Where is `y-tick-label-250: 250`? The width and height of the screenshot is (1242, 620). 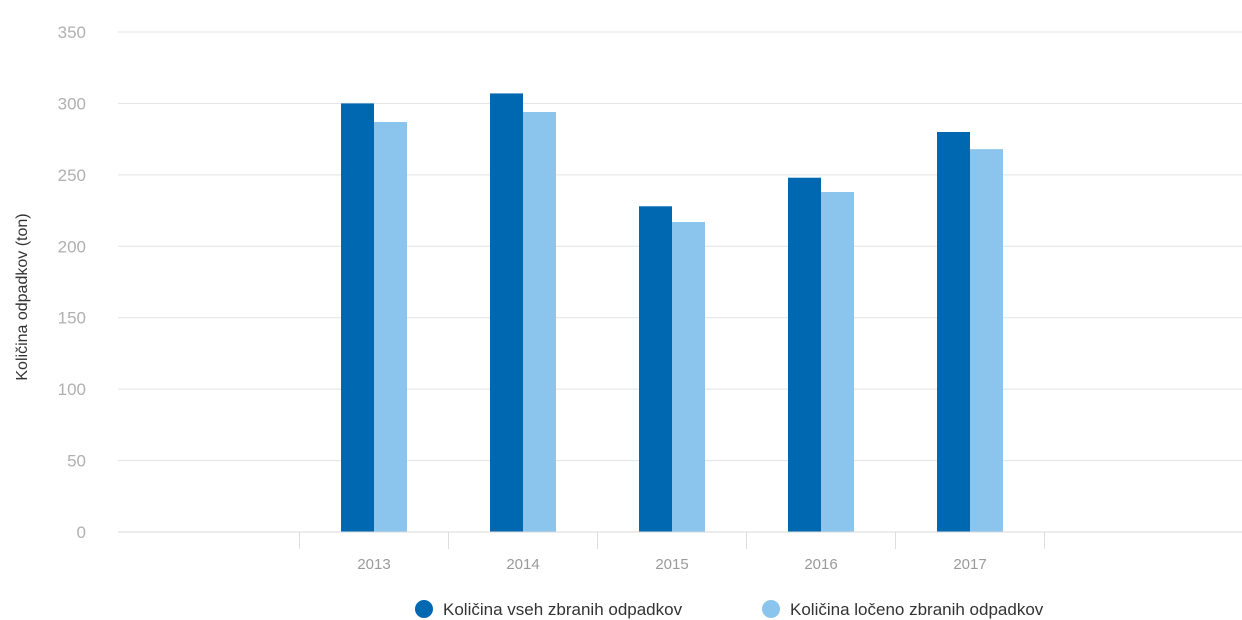 y-tick-label-250: 250 is located at coordinates (72, 175).